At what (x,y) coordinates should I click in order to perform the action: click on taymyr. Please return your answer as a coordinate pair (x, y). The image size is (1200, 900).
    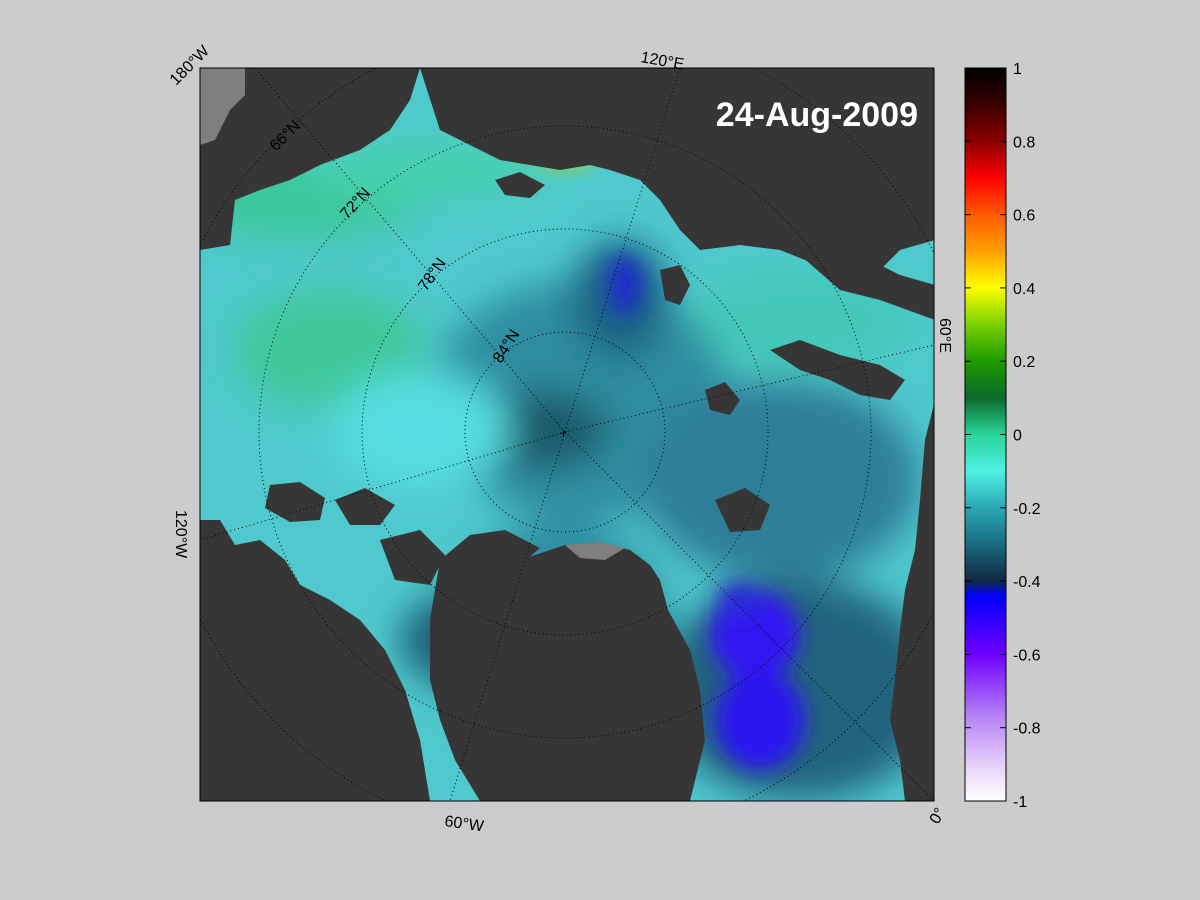
    Looking at the image, I should click on (867, 287).